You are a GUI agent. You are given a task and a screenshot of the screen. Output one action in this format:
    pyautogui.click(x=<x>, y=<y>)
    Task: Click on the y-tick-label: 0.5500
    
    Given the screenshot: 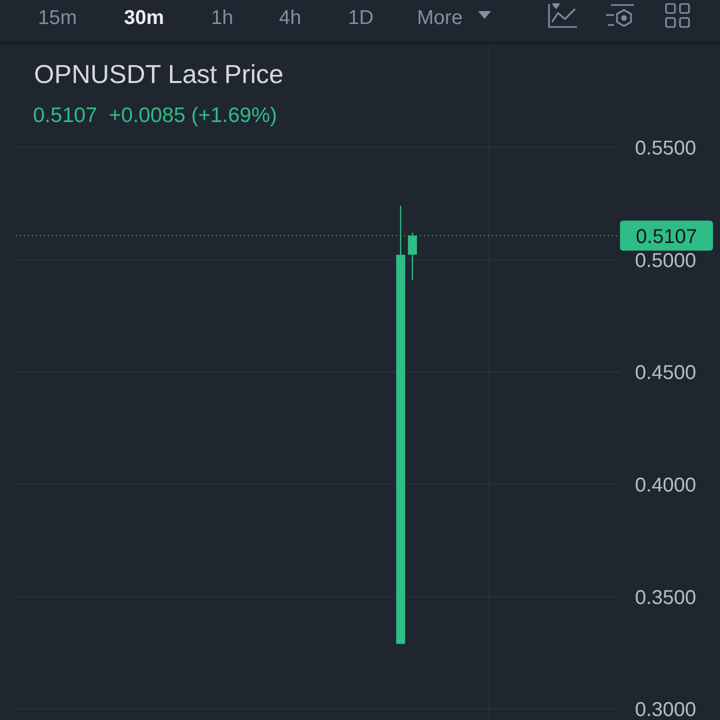 What is the action you would take?
    pyautogui.click(x=665, y=149)
    